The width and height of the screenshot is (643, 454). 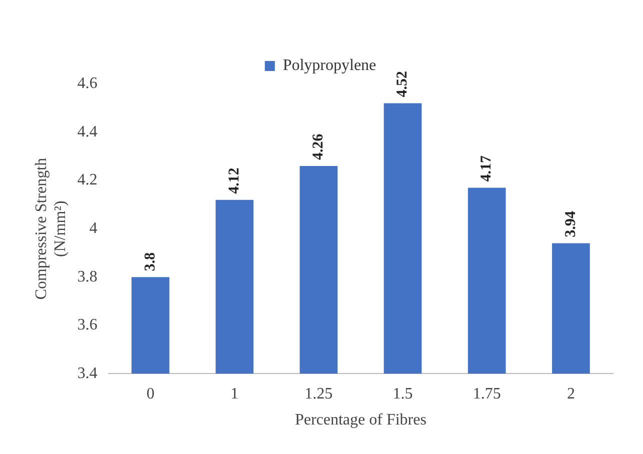 What do you see at coordinates (402, 393) in the screenshot?
I see `x-tick-label: 1.5` at bounding box center [402, 393].